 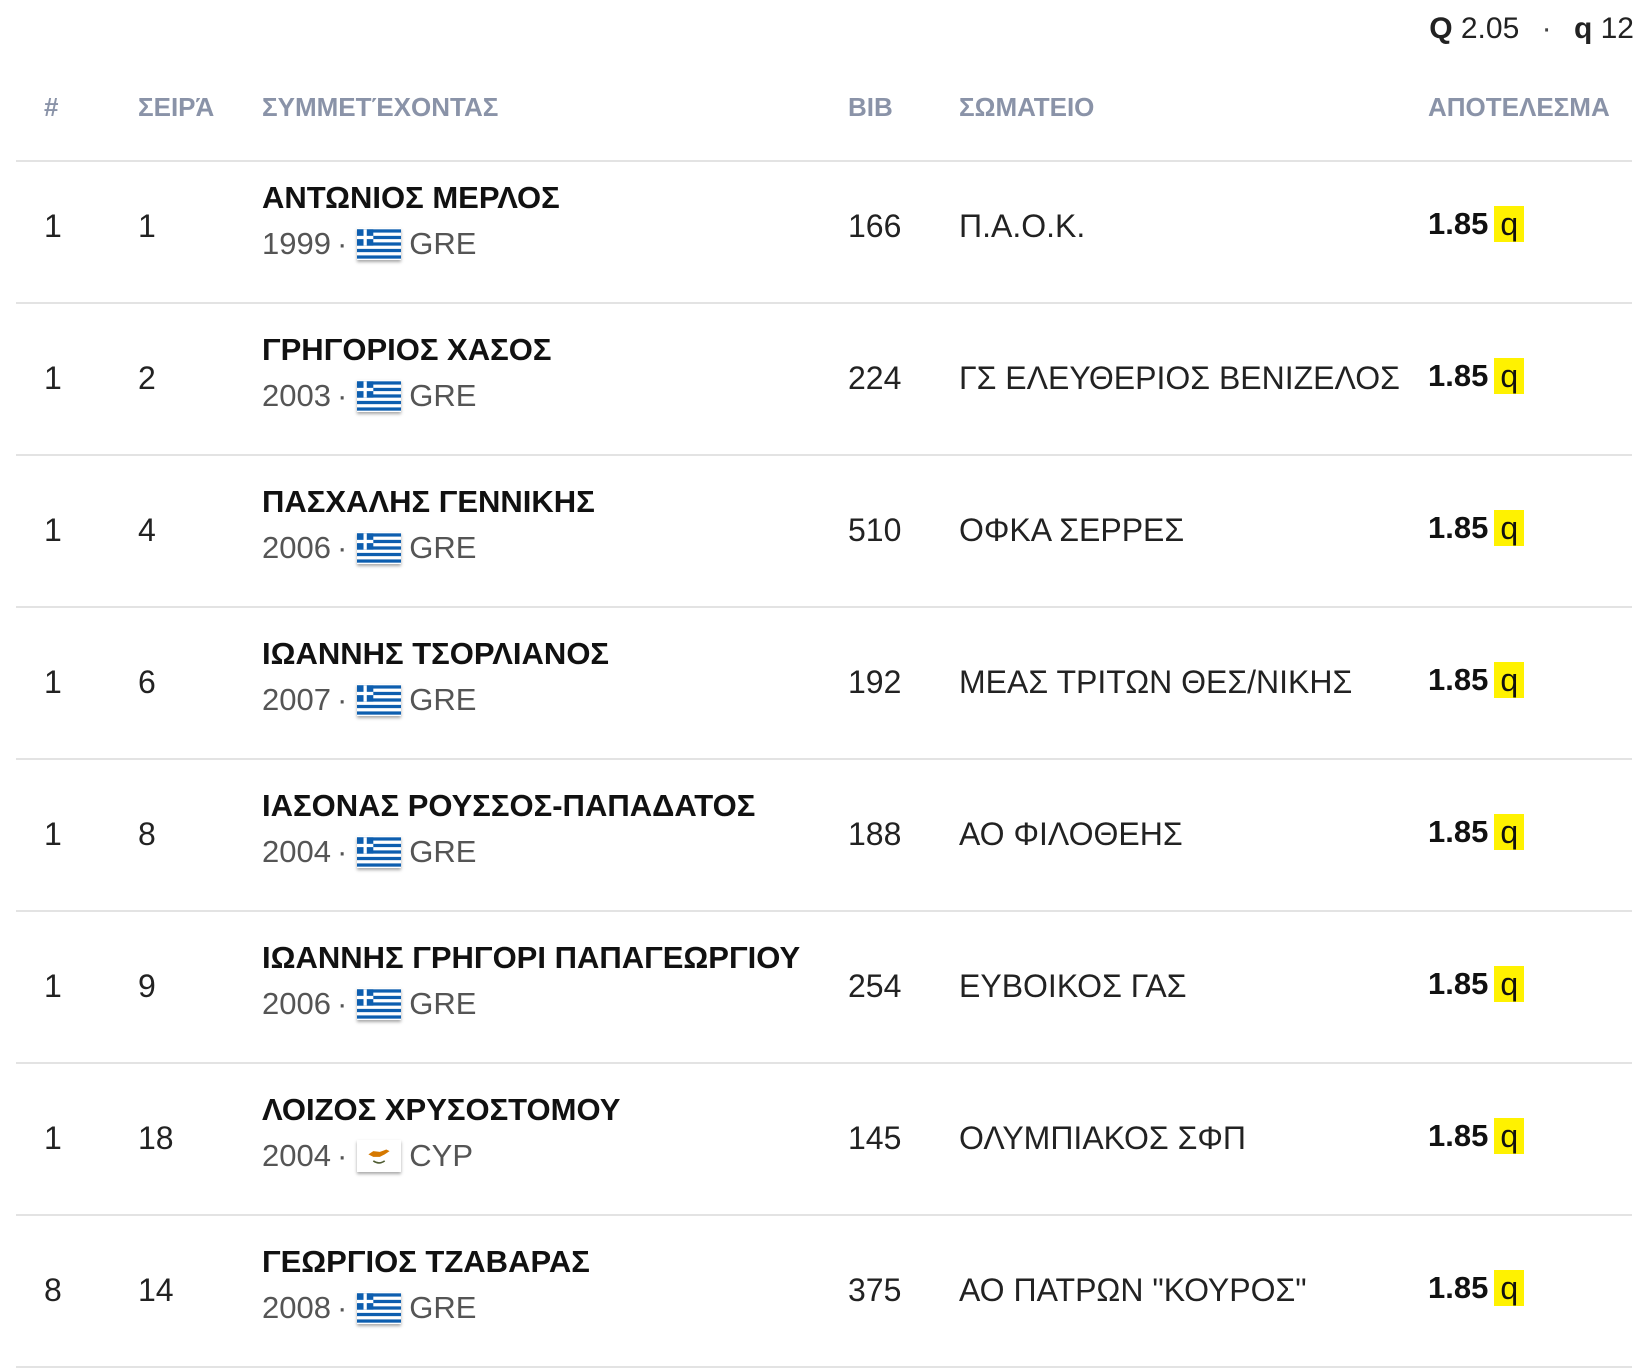 What do you see at coordinates (875, 682) in the screenshot?
I see `bib-cell: 192` at bounding box center [875, 682].